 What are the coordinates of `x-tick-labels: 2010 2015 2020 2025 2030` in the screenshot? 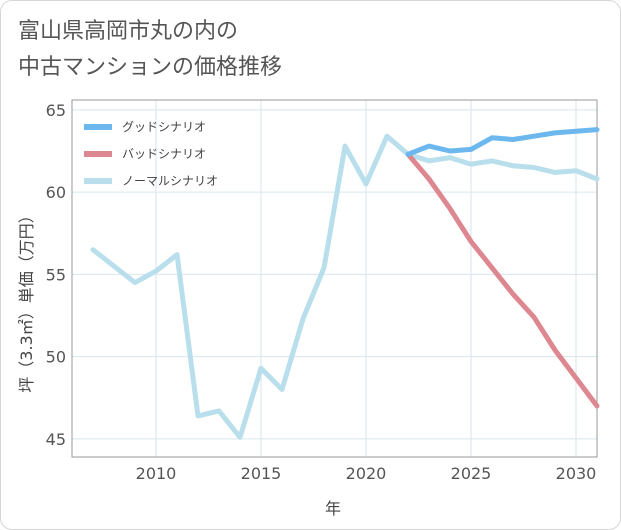 It's located at (366, 473).